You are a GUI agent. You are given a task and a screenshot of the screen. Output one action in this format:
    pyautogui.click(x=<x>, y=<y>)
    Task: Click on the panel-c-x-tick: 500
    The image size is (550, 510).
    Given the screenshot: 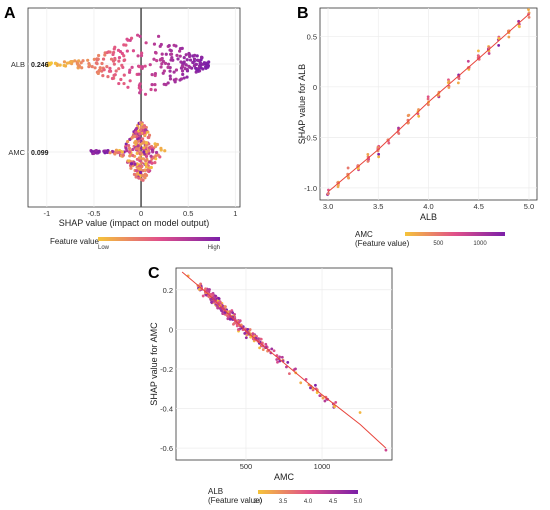 What is the action you would take?
    pyautogui.click(x=246, y=466)
    